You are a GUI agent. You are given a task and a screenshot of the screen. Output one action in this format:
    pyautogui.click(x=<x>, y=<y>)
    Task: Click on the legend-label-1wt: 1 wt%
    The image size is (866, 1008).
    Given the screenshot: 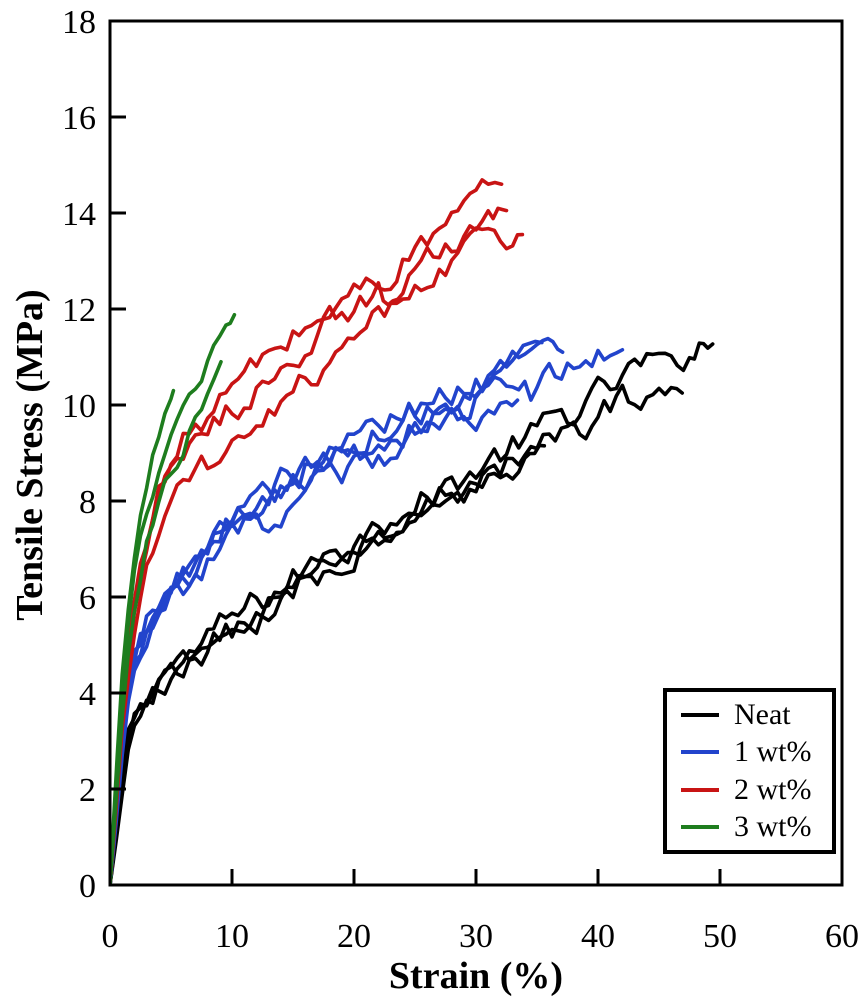 What is the action you would take?
    pyautogui.click(x=773, y=752)
    